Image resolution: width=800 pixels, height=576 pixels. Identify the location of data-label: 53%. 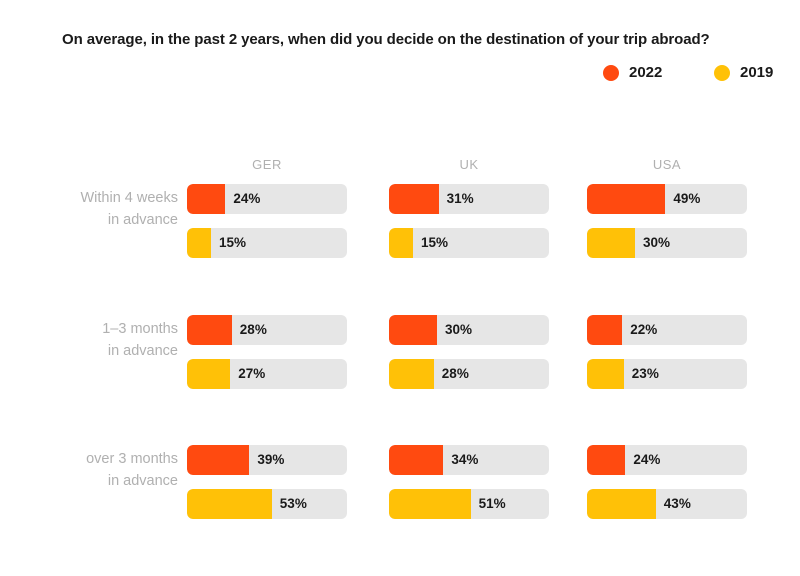
(293, 503).